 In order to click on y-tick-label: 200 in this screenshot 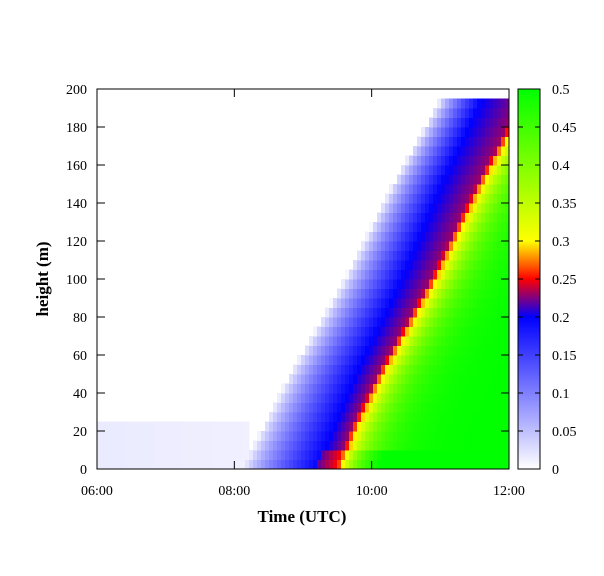, I will do `click(76, 90)`.